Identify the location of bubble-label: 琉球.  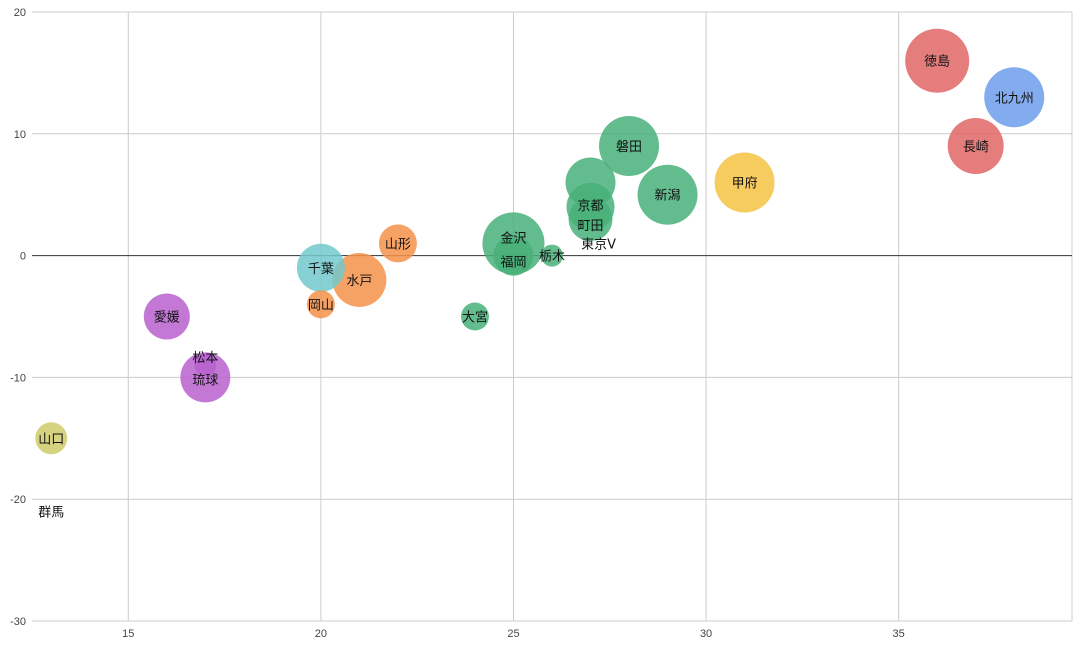
(205, 380).